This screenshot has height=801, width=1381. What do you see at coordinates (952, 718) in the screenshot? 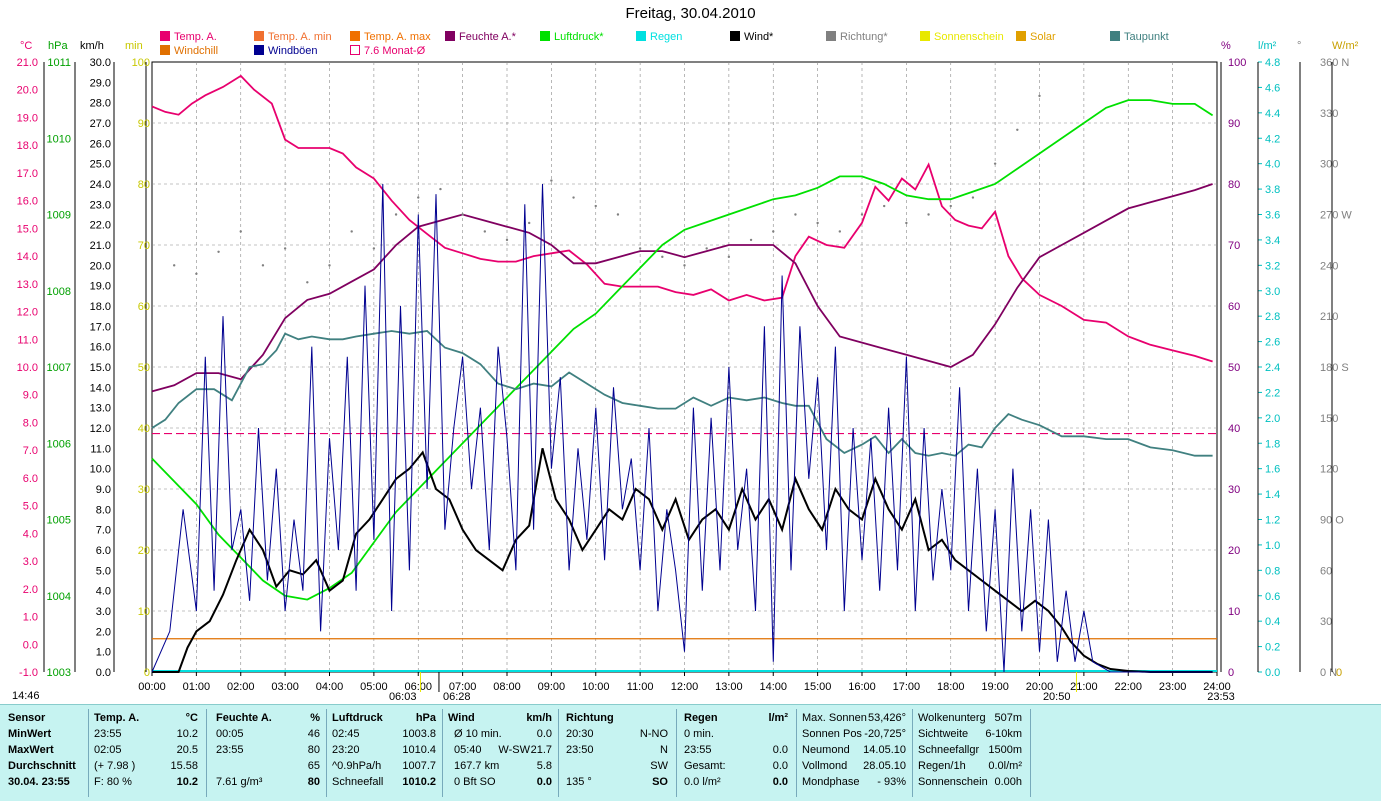
I see `stats-cell: Wolkenunterg` at bounding box center [952, 718].